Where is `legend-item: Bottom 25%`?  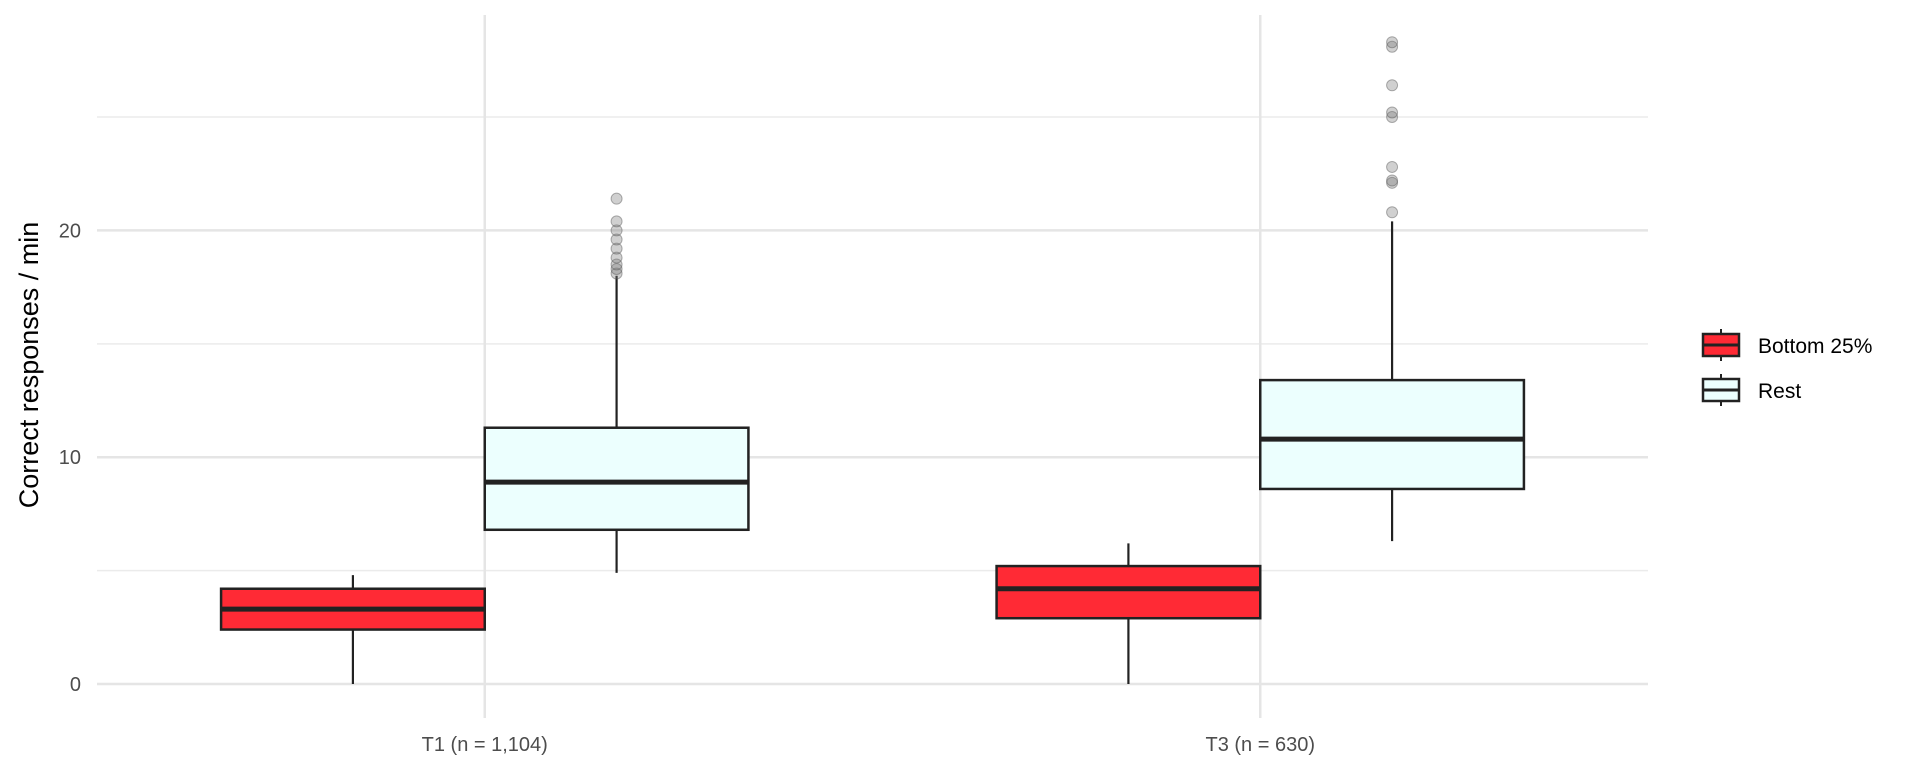
legend-item: Bottom 25% is located at coordinates (1786, 345).